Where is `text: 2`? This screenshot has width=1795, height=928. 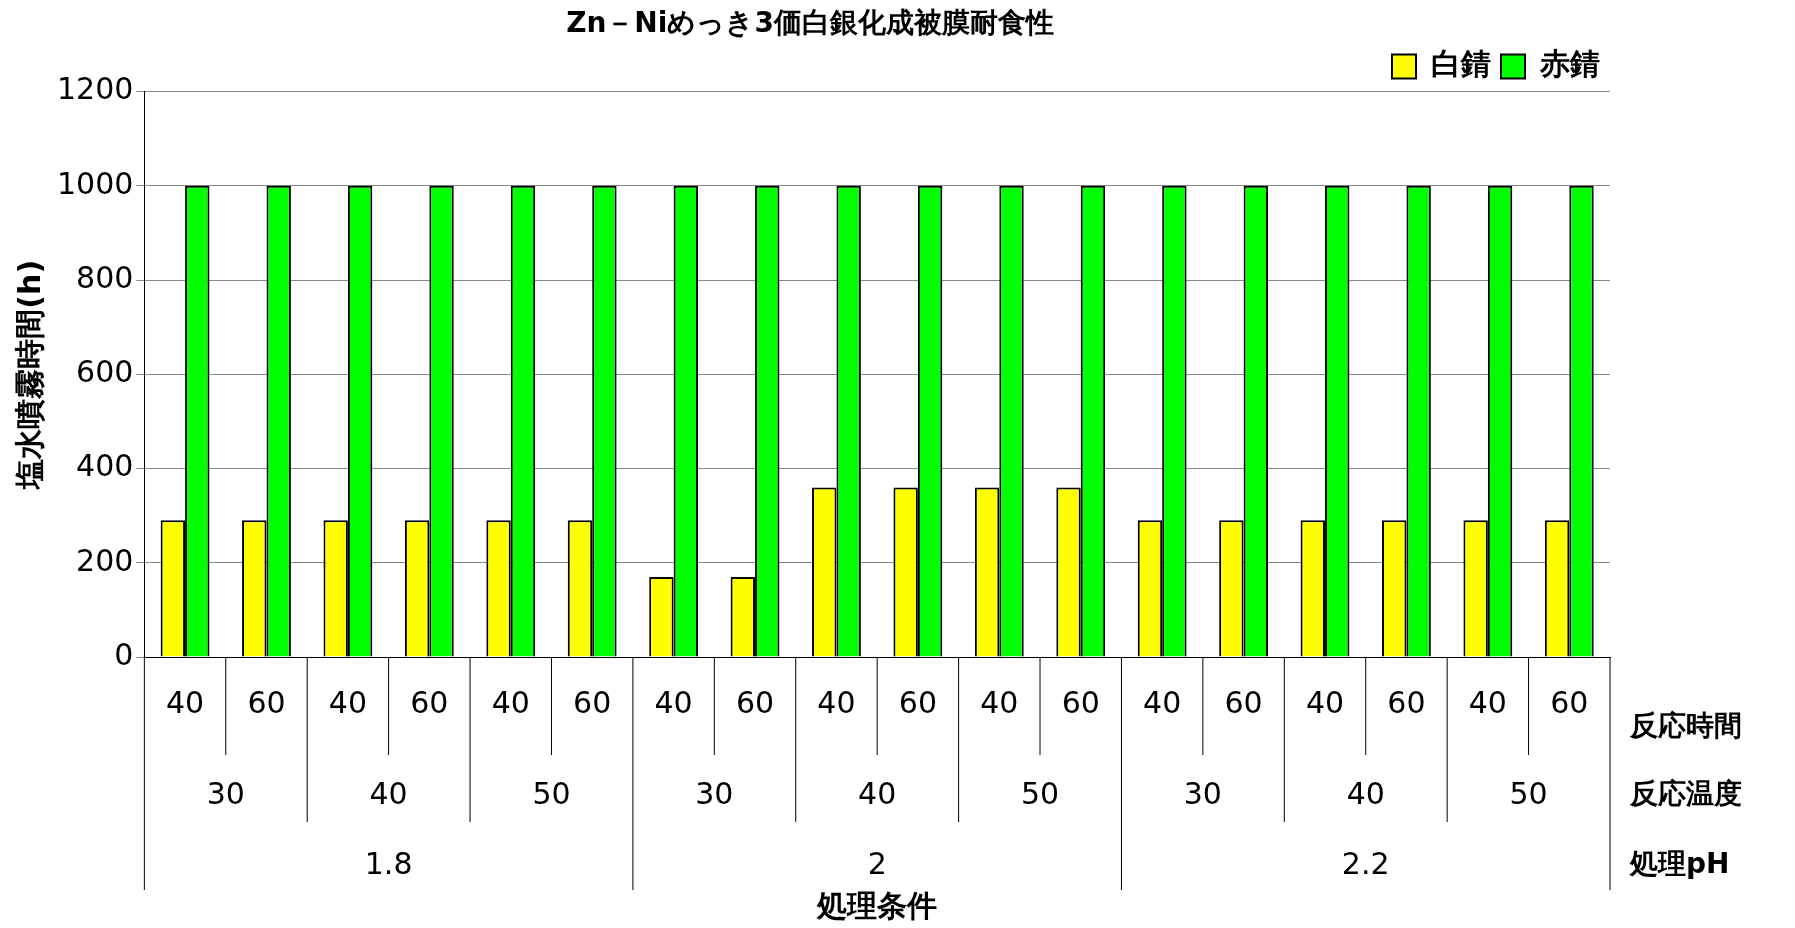
text: 2 is located at coordinates (877, 863).